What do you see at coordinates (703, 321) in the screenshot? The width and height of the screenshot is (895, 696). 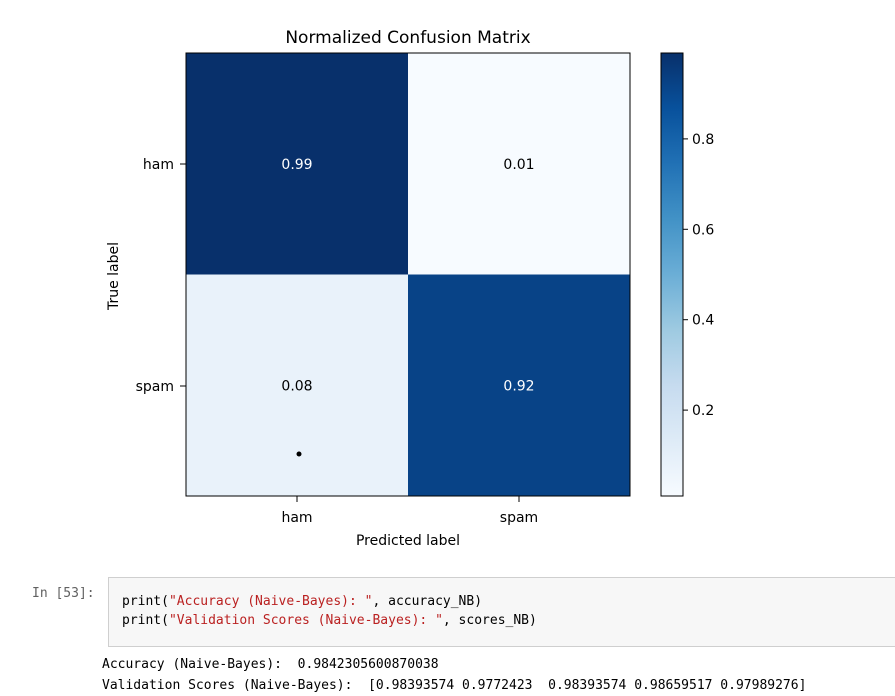 I see `colorbar-tick-label: 0.4` at bounding box center [703, 321].